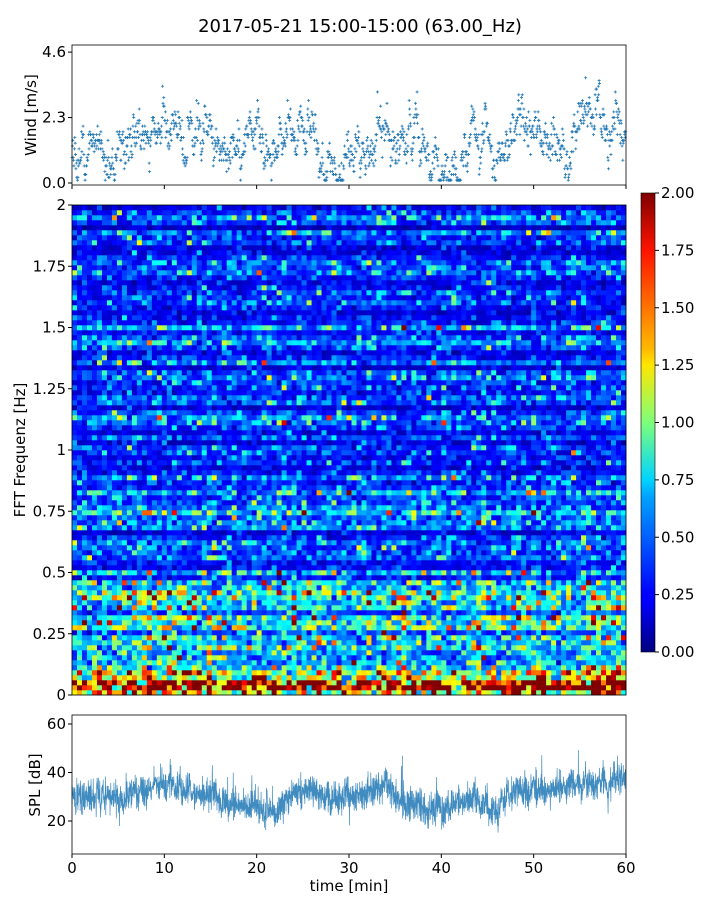 Image resolution: width=720 pixels, height=904 pixels. What do you see at coordinates (324, 117) in the screenshot?
I see `wind-axes: 0.02.34.6 Wind [m/s]` at bounding box center [324, 117].